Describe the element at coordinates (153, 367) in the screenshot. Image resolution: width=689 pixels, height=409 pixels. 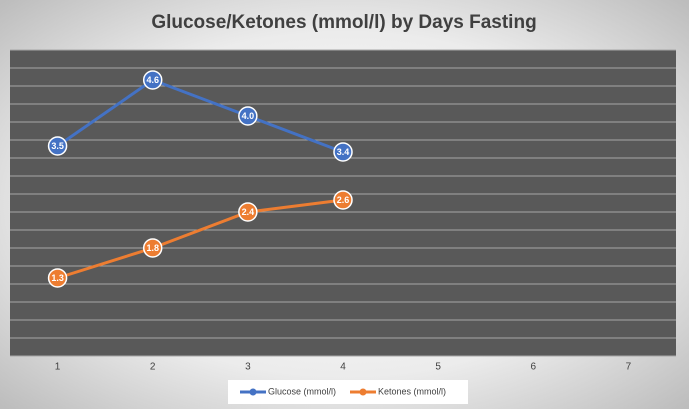
I see `x-tick-label: 2` at that location.